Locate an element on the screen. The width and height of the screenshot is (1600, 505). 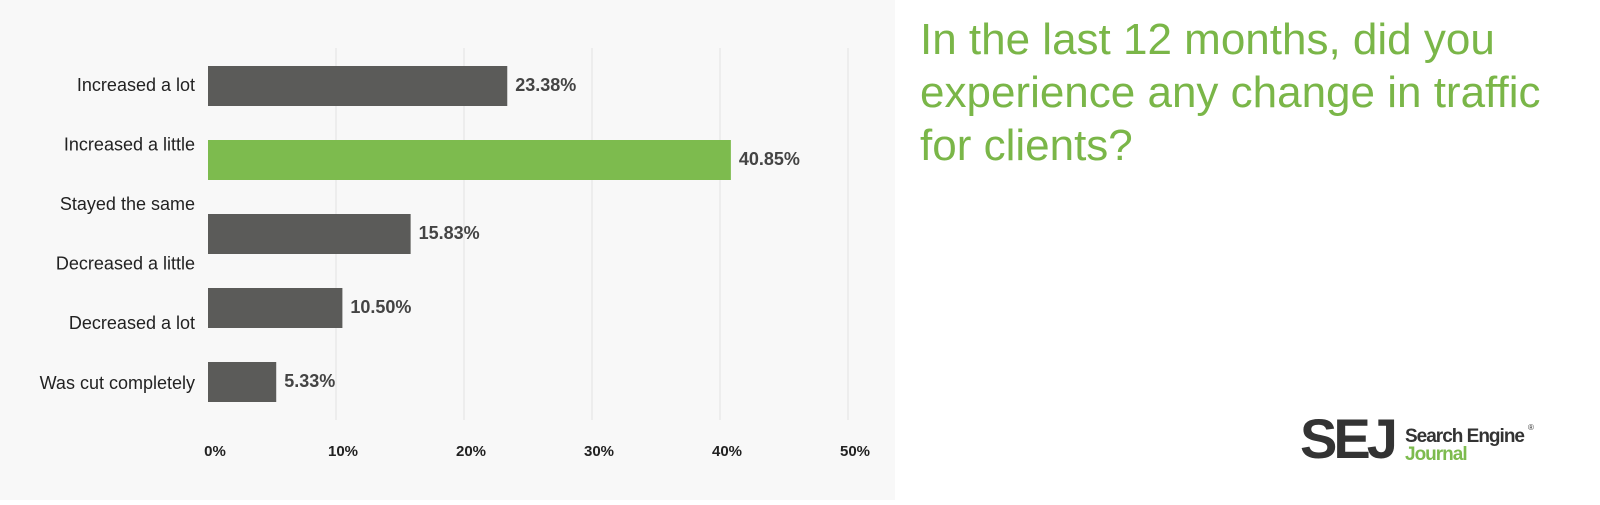
category-label: Was cut completely is located at coordinates (117, 383).